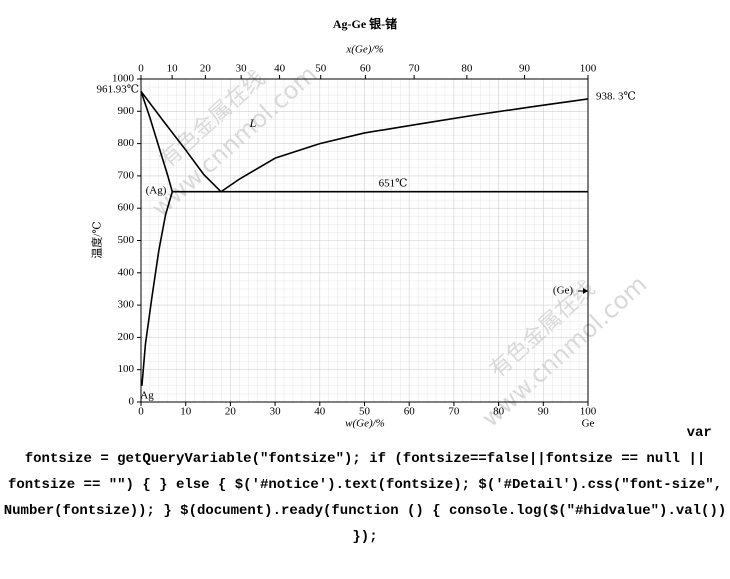 This screenshot has height=579, width=730. Describe the element at coordinates (118, 90) in the screenshot. I see `annotation: 961.93℃` at that location.